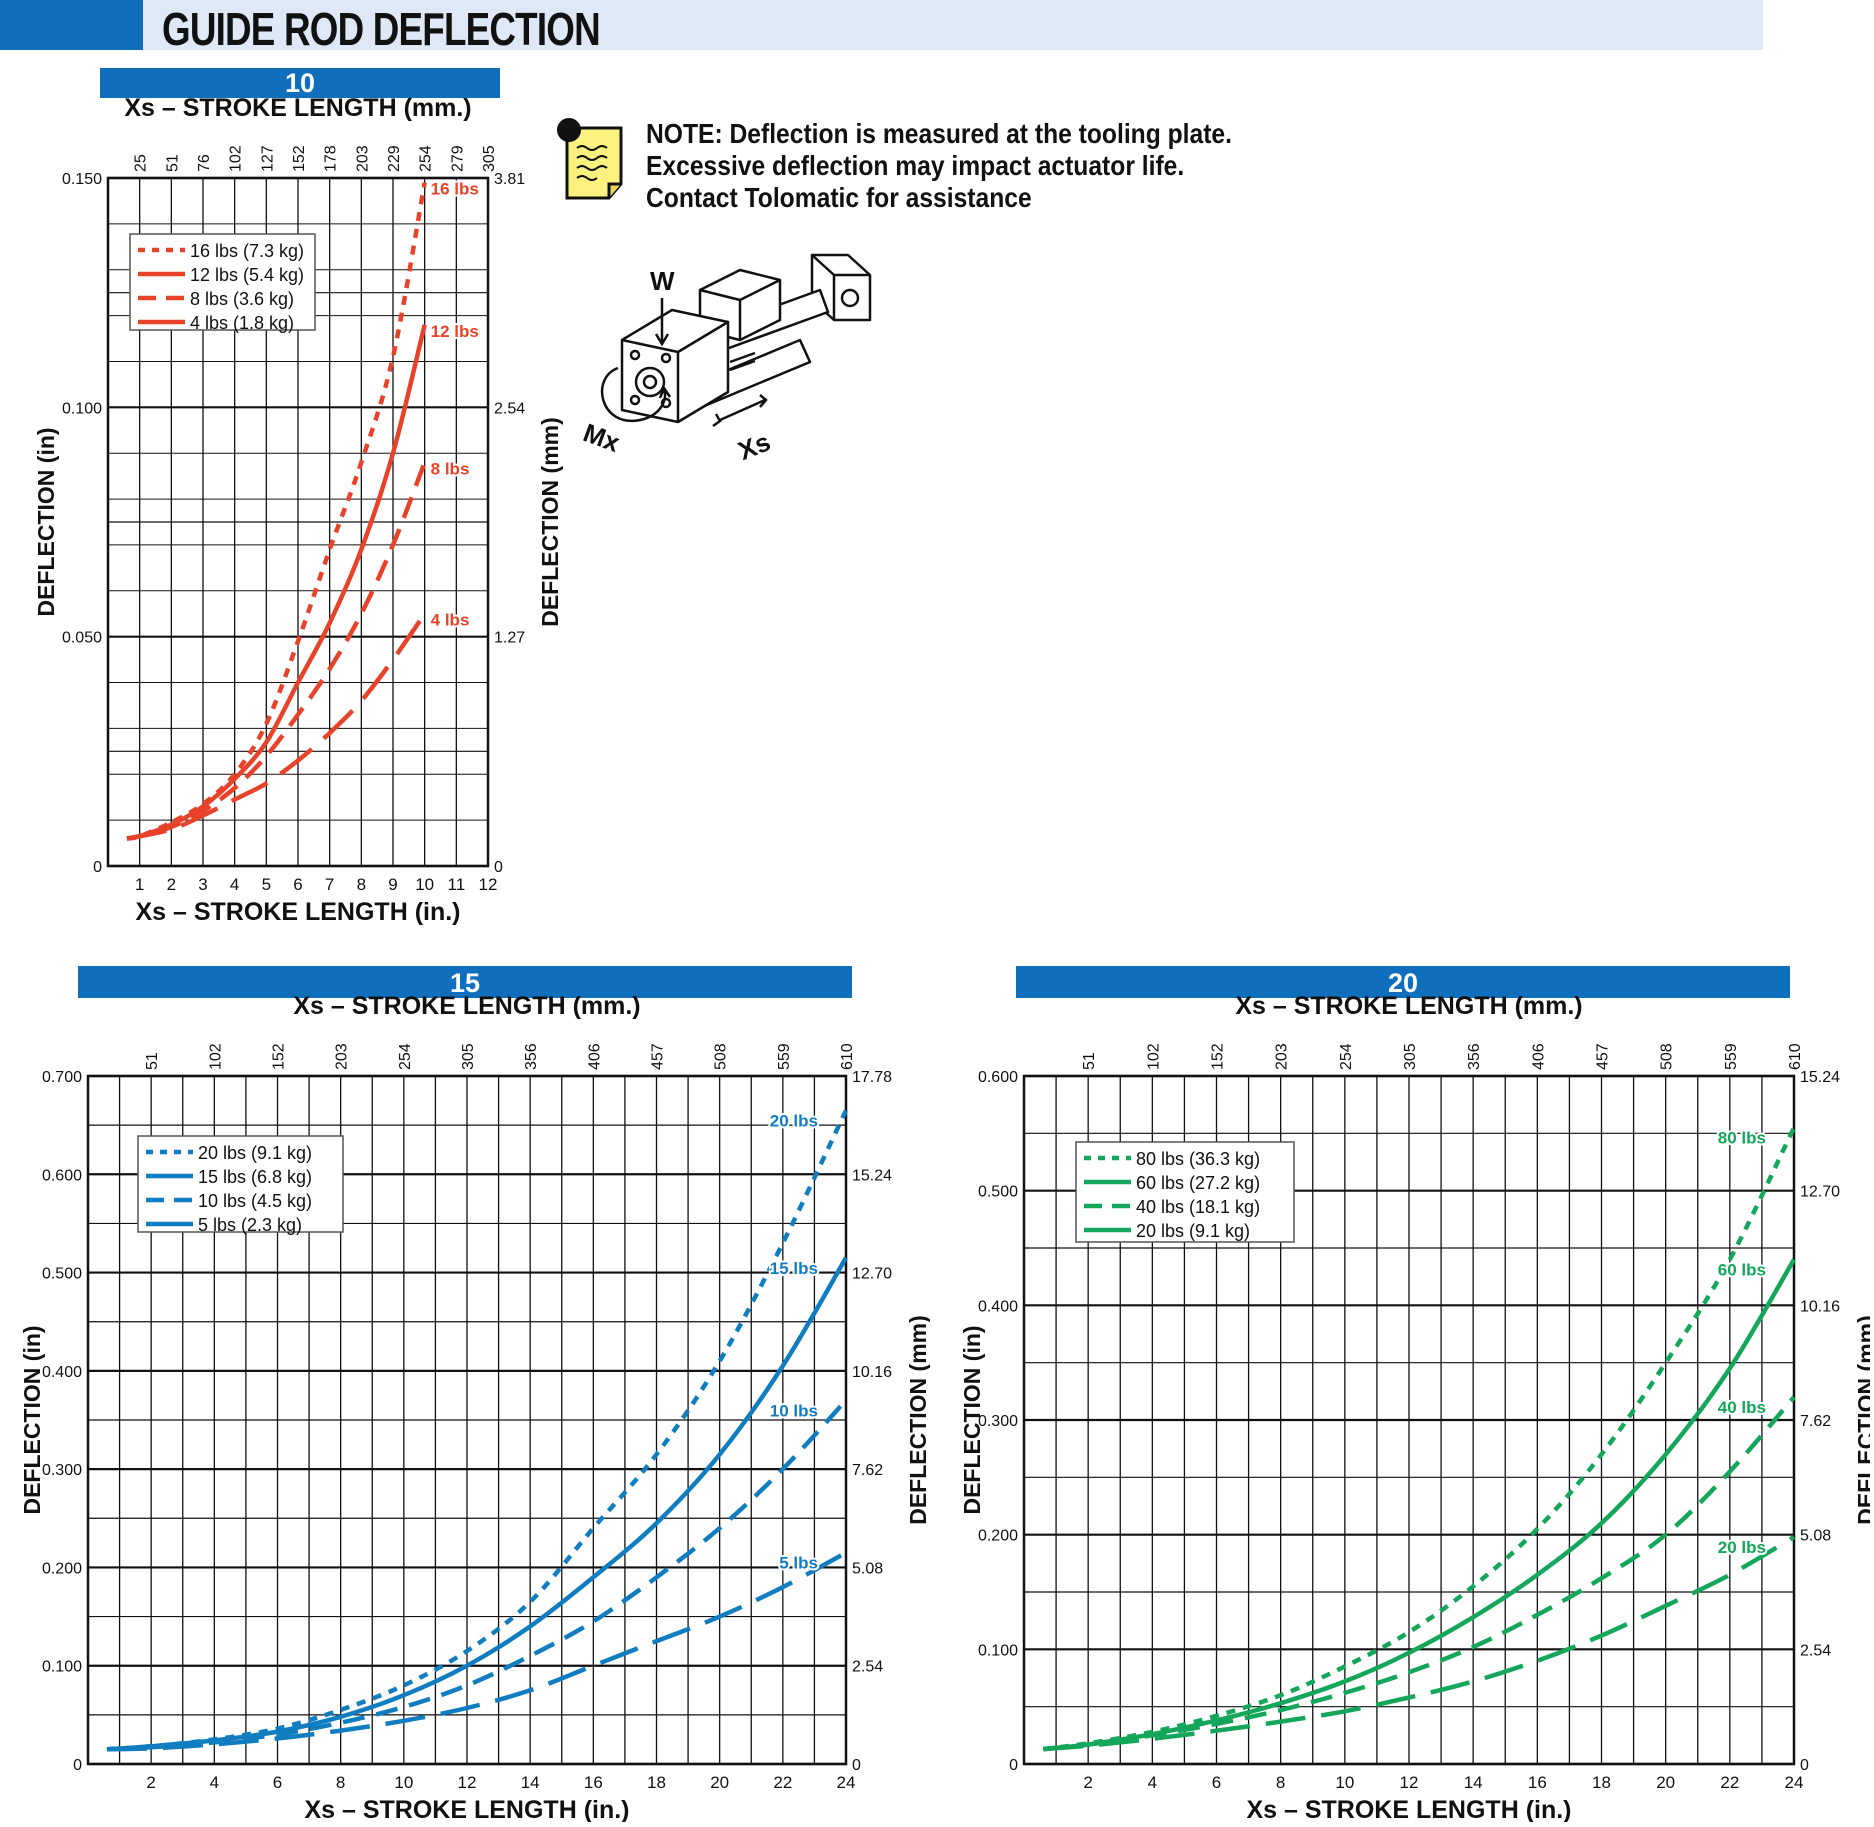 The width and height of the screenshot is (1874, 1827). What do you see at coordinates (255, 1177) in the screenshot?
I see `legend-label: 15 lbs (6.8 kg)` at bounding box center [255, 1177].